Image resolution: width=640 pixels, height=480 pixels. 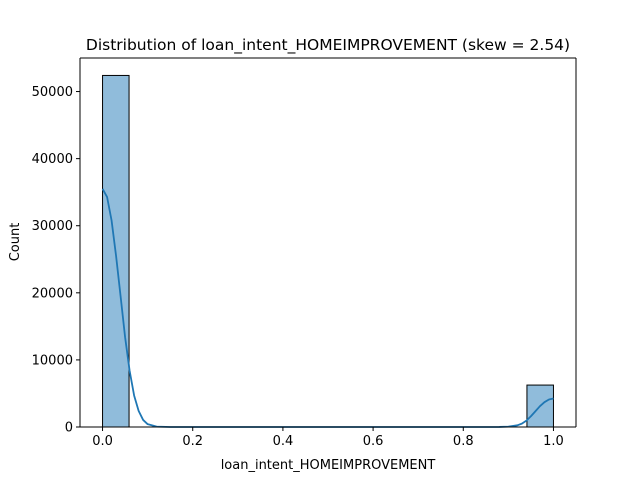 What do you see at coordinates (553, 441) in the screenshot?
I see `x-tick-label: 1.0` at bounding box center [553, 441].